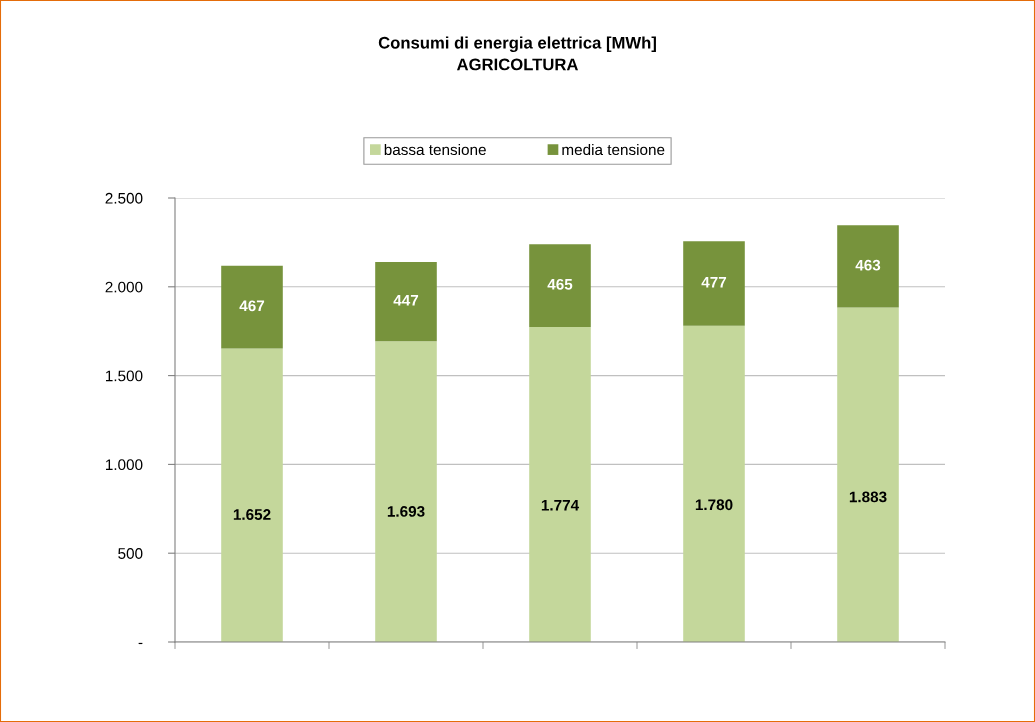 The width and height of the screenshot is (1035, 722). Describe the element at coordinates (613, 149) in the screenshot. I see `legend-label: media tensione` at that location.